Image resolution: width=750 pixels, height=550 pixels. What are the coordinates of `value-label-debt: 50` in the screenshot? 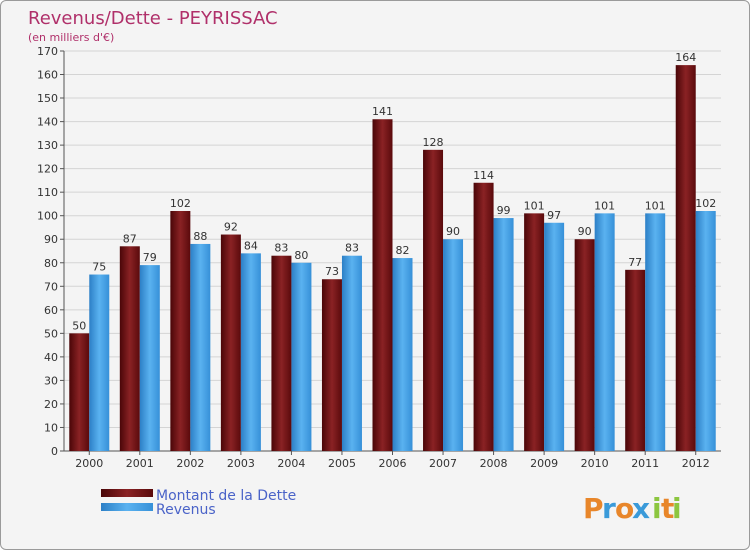 It's located at (79, 325).